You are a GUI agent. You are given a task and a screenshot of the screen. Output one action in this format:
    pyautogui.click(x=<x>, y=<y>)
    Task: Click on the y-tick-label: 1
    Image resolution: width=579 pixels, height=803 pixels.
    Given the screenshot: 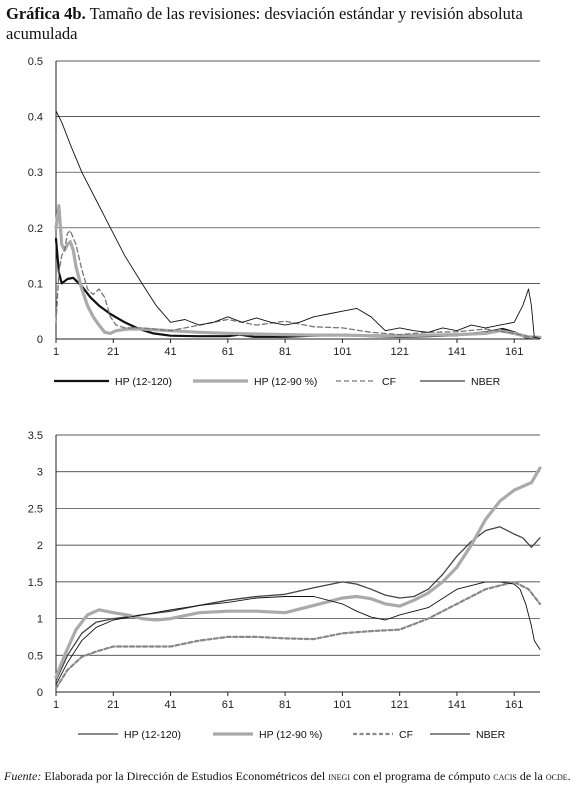 What is the action you would take?
    pyautogui.click(x=40, y=620)
    